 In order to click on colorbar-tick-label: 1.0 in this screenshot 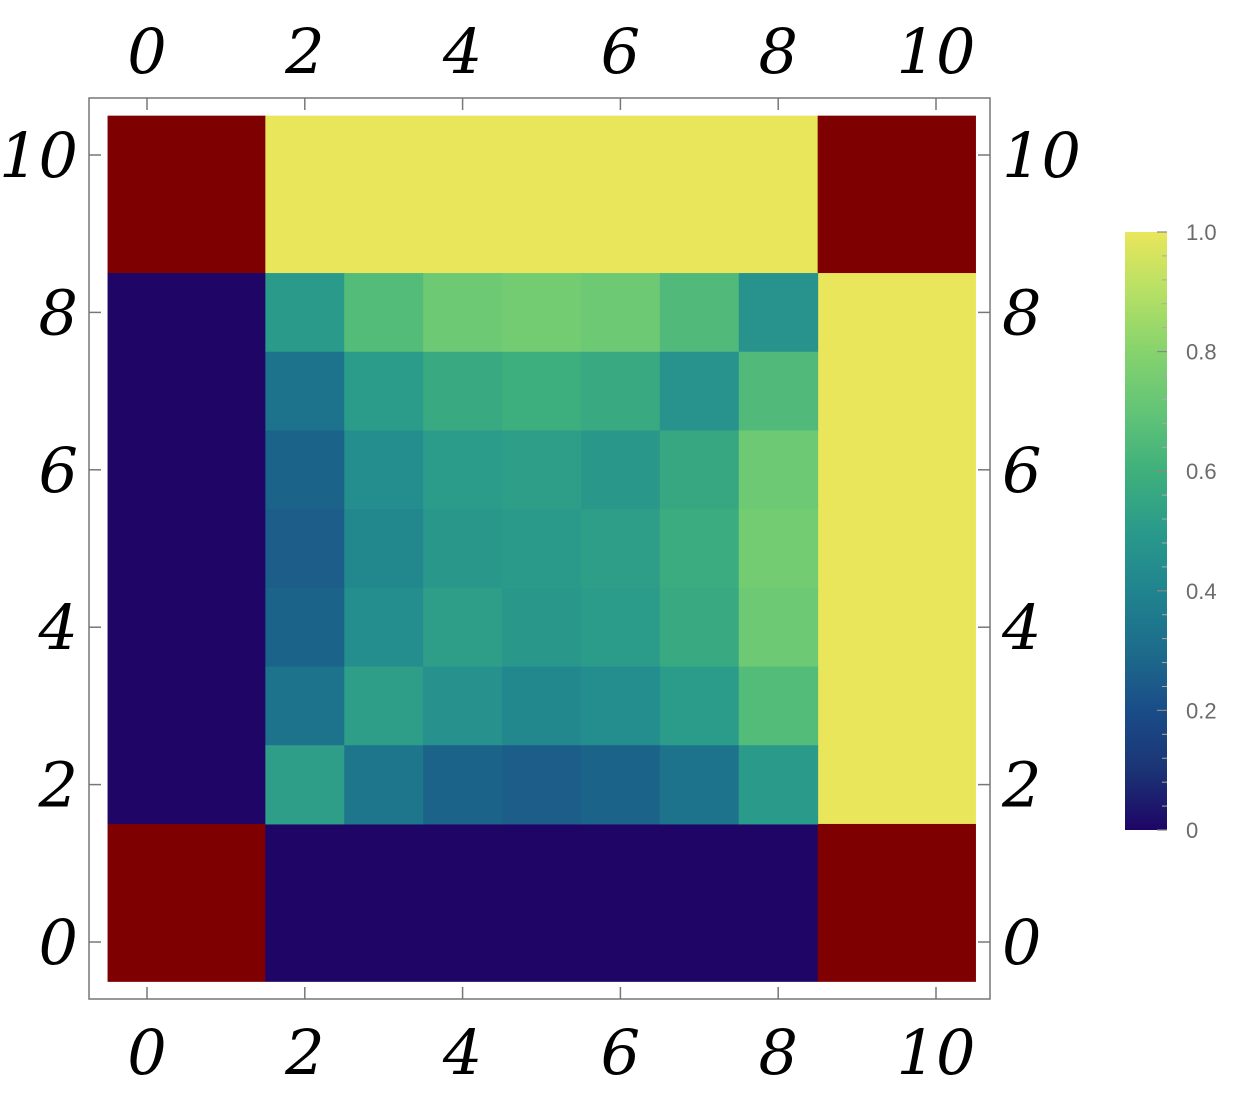, I will do `click(1201, 232)`.